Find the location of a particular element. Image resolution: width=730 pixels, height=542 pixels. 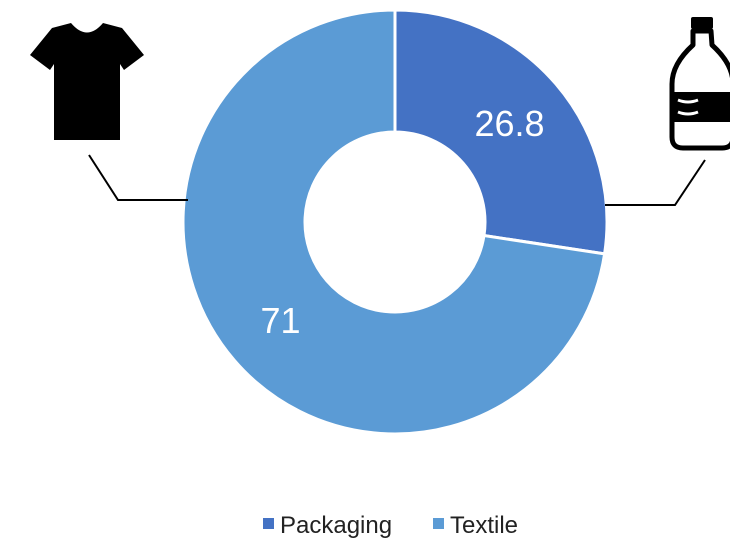

legend-label-packaging: Packaging is located at coordinates (336, 525).